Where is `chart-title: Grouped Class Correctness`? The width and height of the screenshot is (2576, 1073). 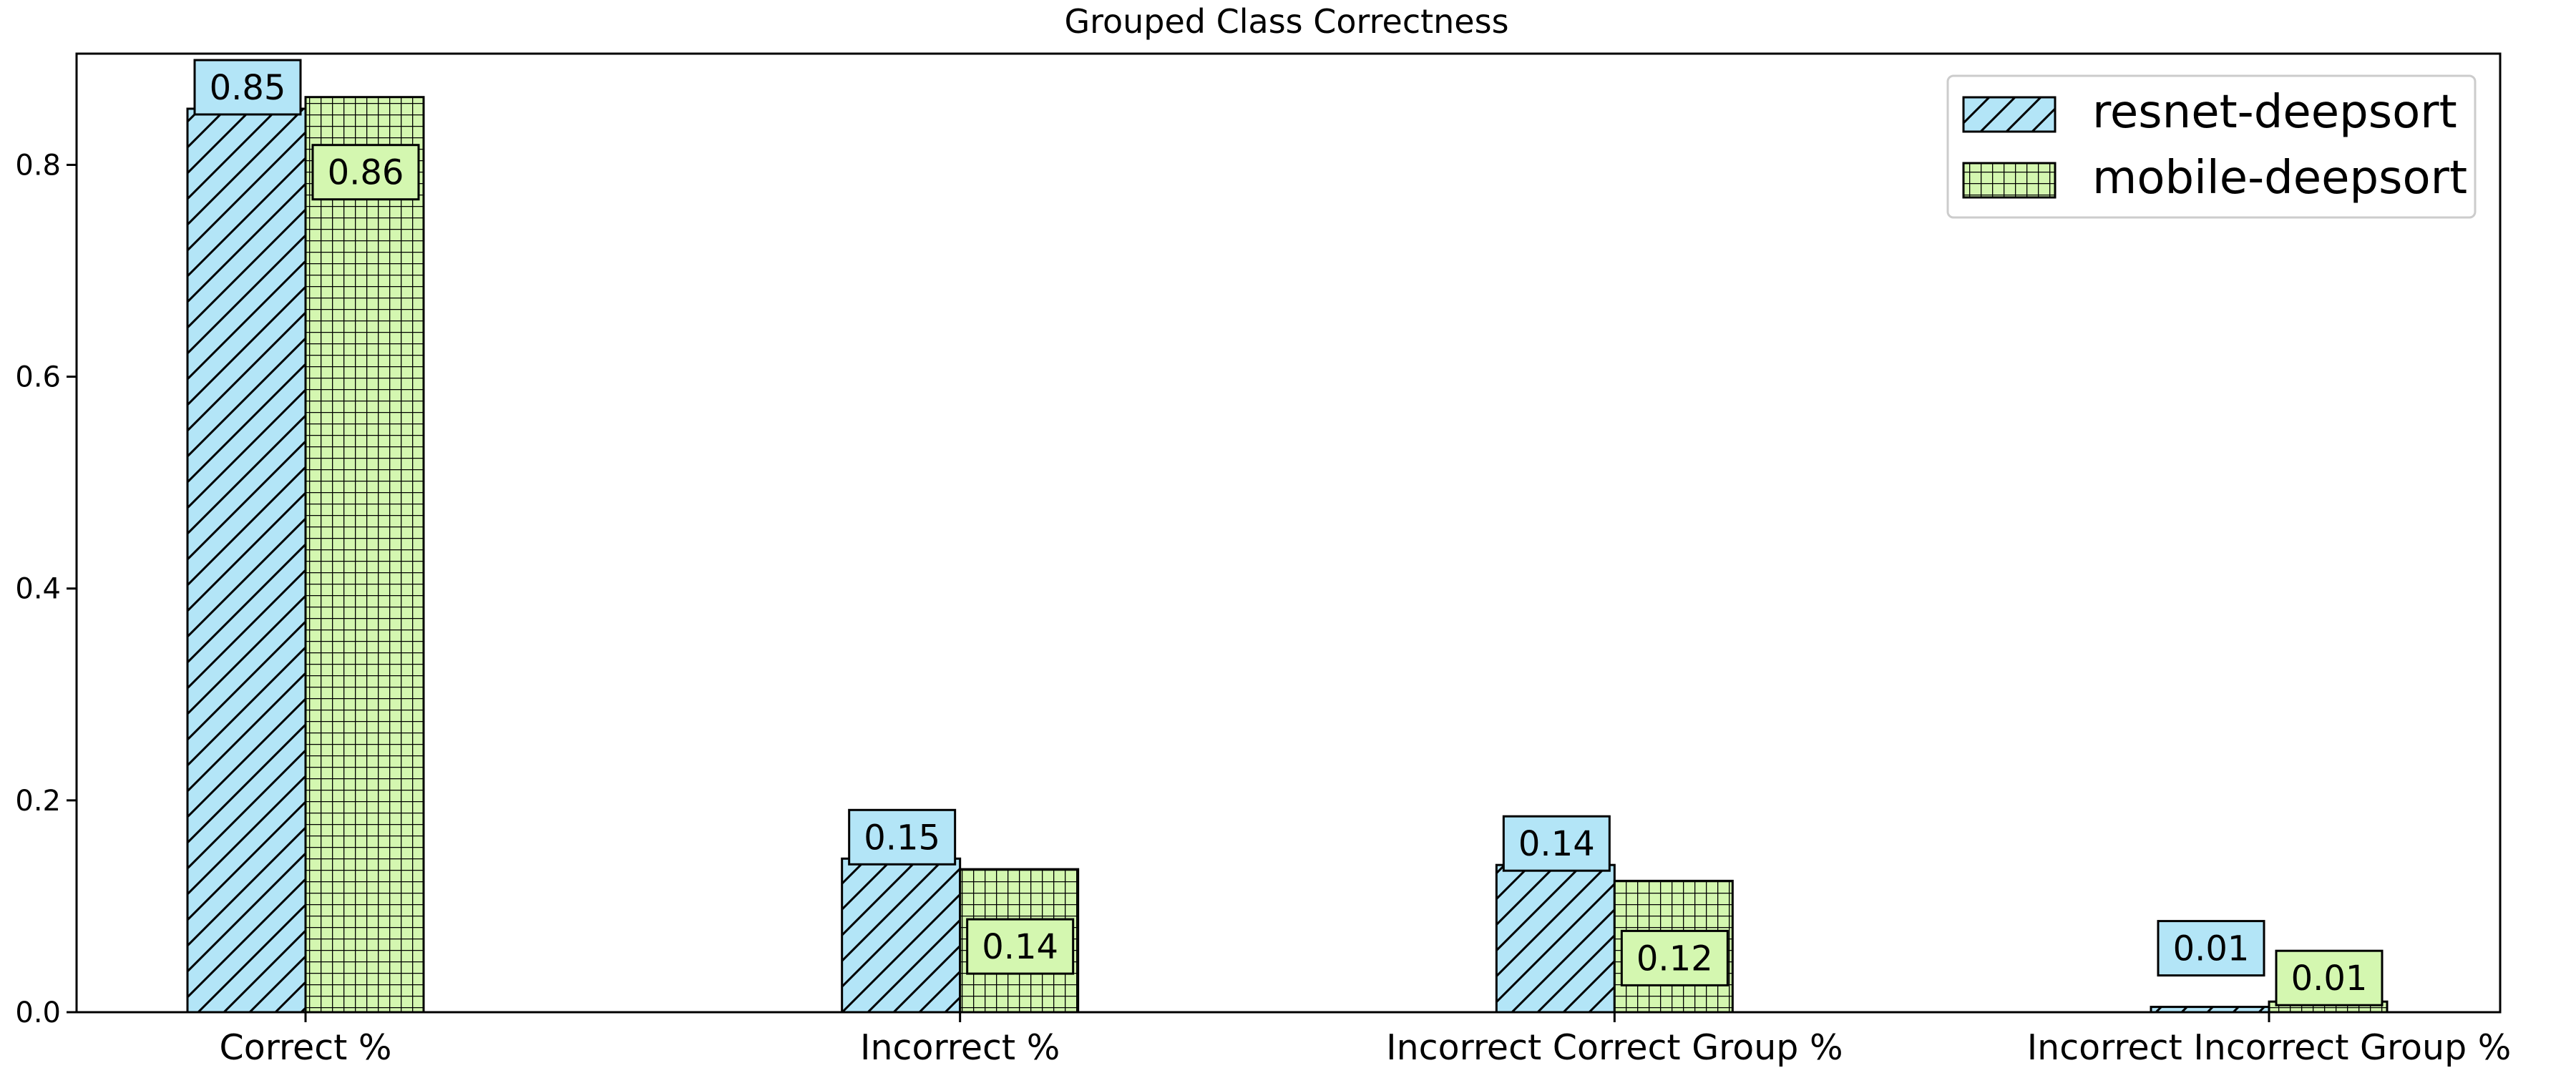 chart-title: Grouped Class Correctness is located at coordinates (1286, 21).